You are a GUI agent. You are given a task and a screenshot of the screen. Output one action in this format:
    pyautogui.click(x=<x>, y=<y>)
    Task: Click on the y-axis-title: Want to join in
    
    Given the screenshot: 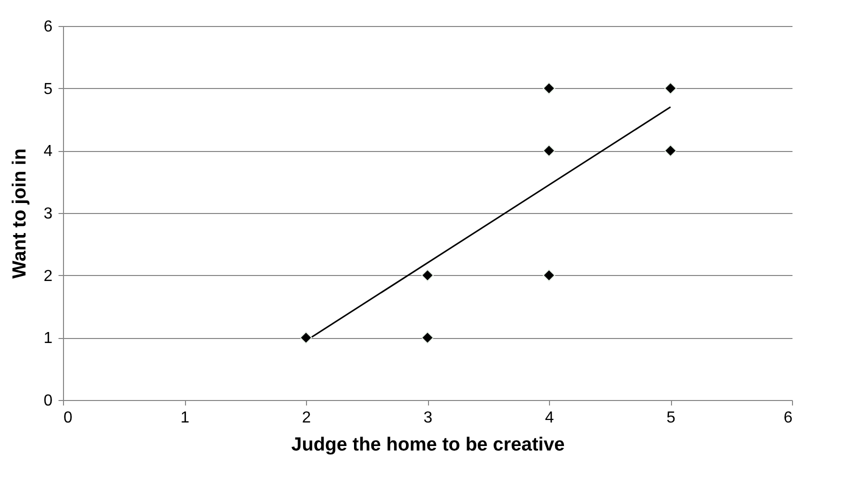 What is the action you would take?
    pyautogui.click(x=20, y=213)
    